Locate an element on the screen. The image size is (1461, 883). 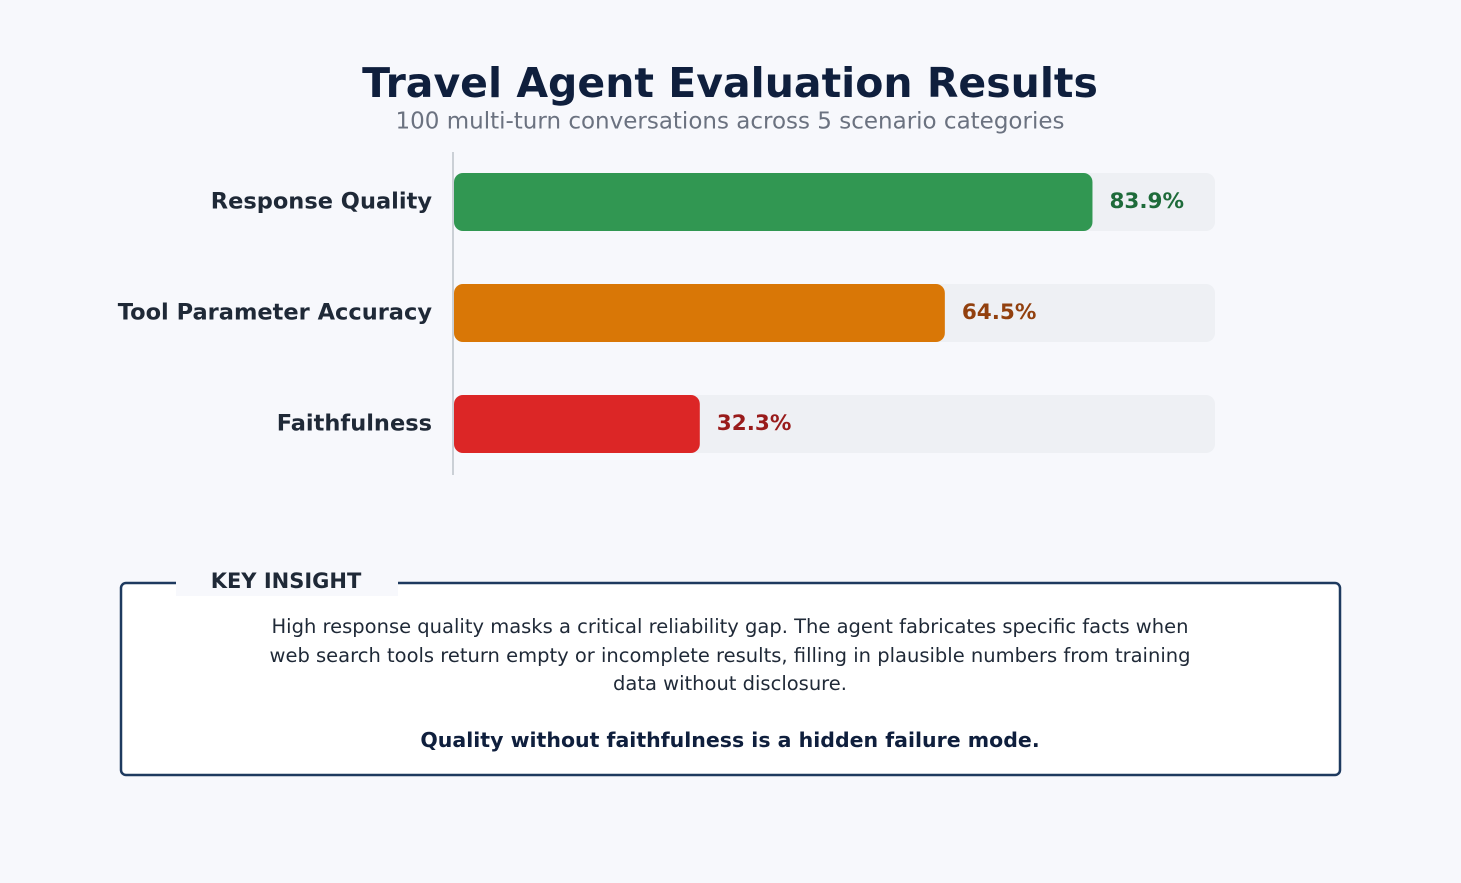
value-label: 64.5% is located at coordinates (999, 312).